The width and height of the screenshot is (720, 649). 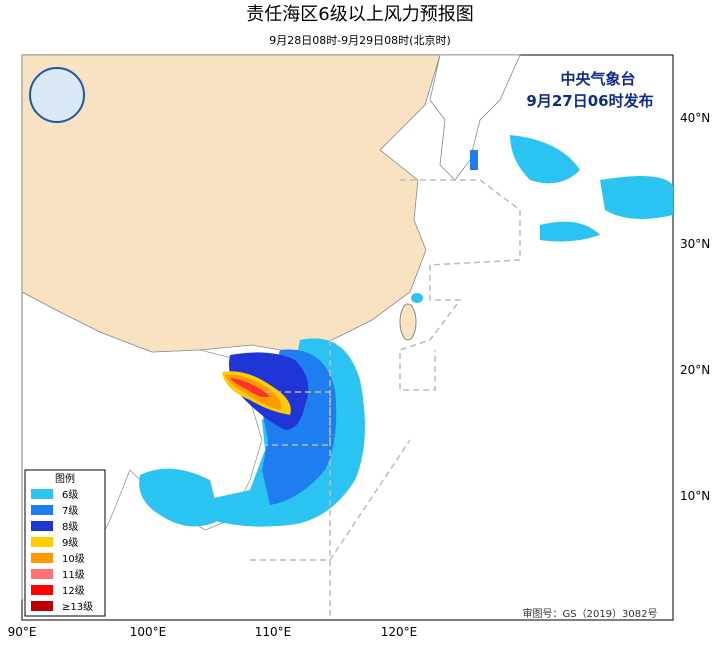 What do you see at coordinates (57, 95) in the screenshot?
I see `logo` at bounding box center [57, 95].